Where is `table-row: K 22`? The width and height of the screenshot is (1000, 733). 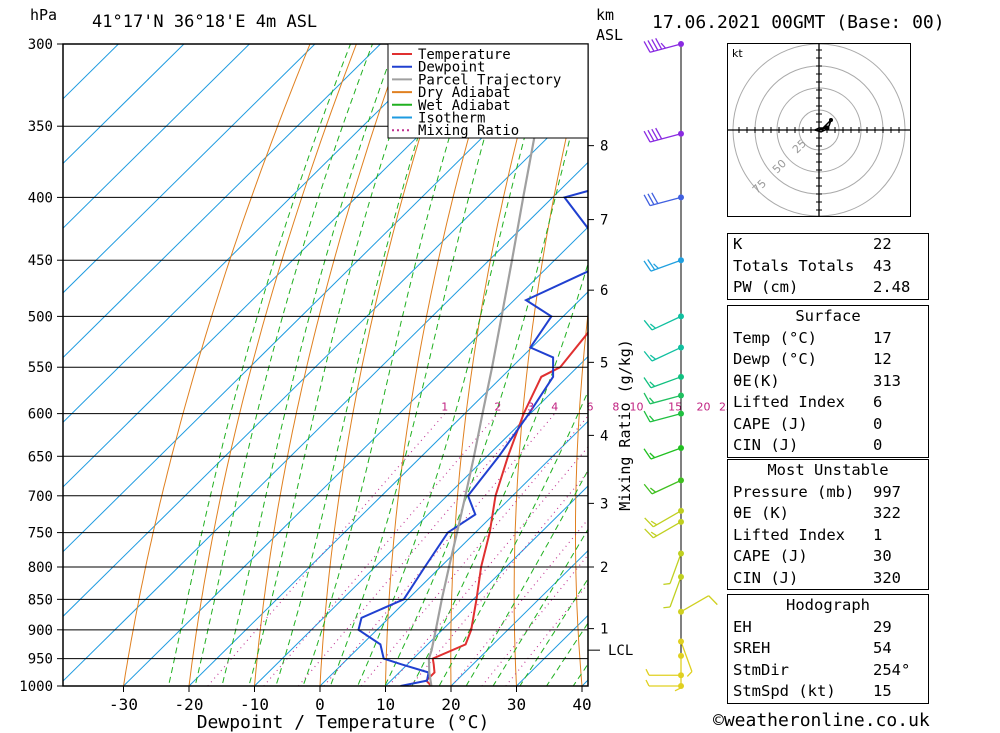 table-row: K 22 is located at coordinates (828, 245).